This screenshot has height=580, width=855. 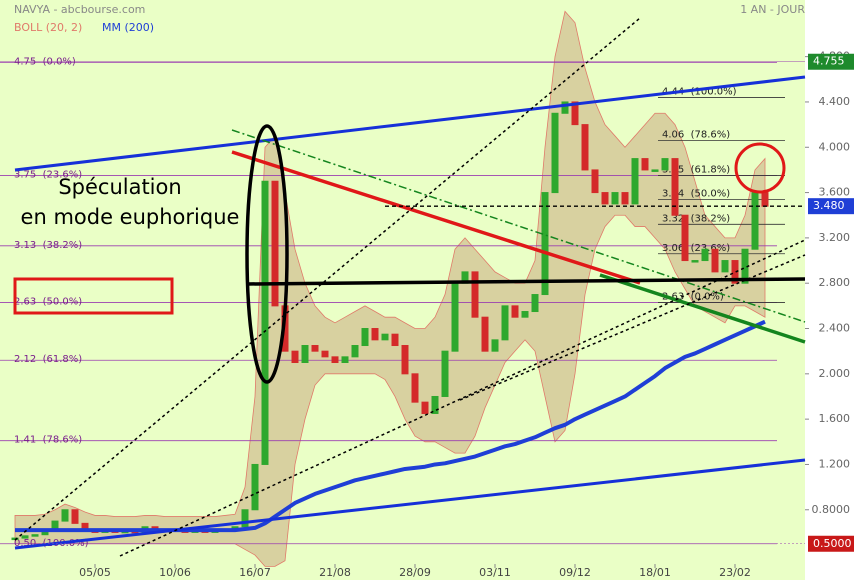 I want to click on fib-label: 3.75 (61.8%), so click(x=696, y=170).